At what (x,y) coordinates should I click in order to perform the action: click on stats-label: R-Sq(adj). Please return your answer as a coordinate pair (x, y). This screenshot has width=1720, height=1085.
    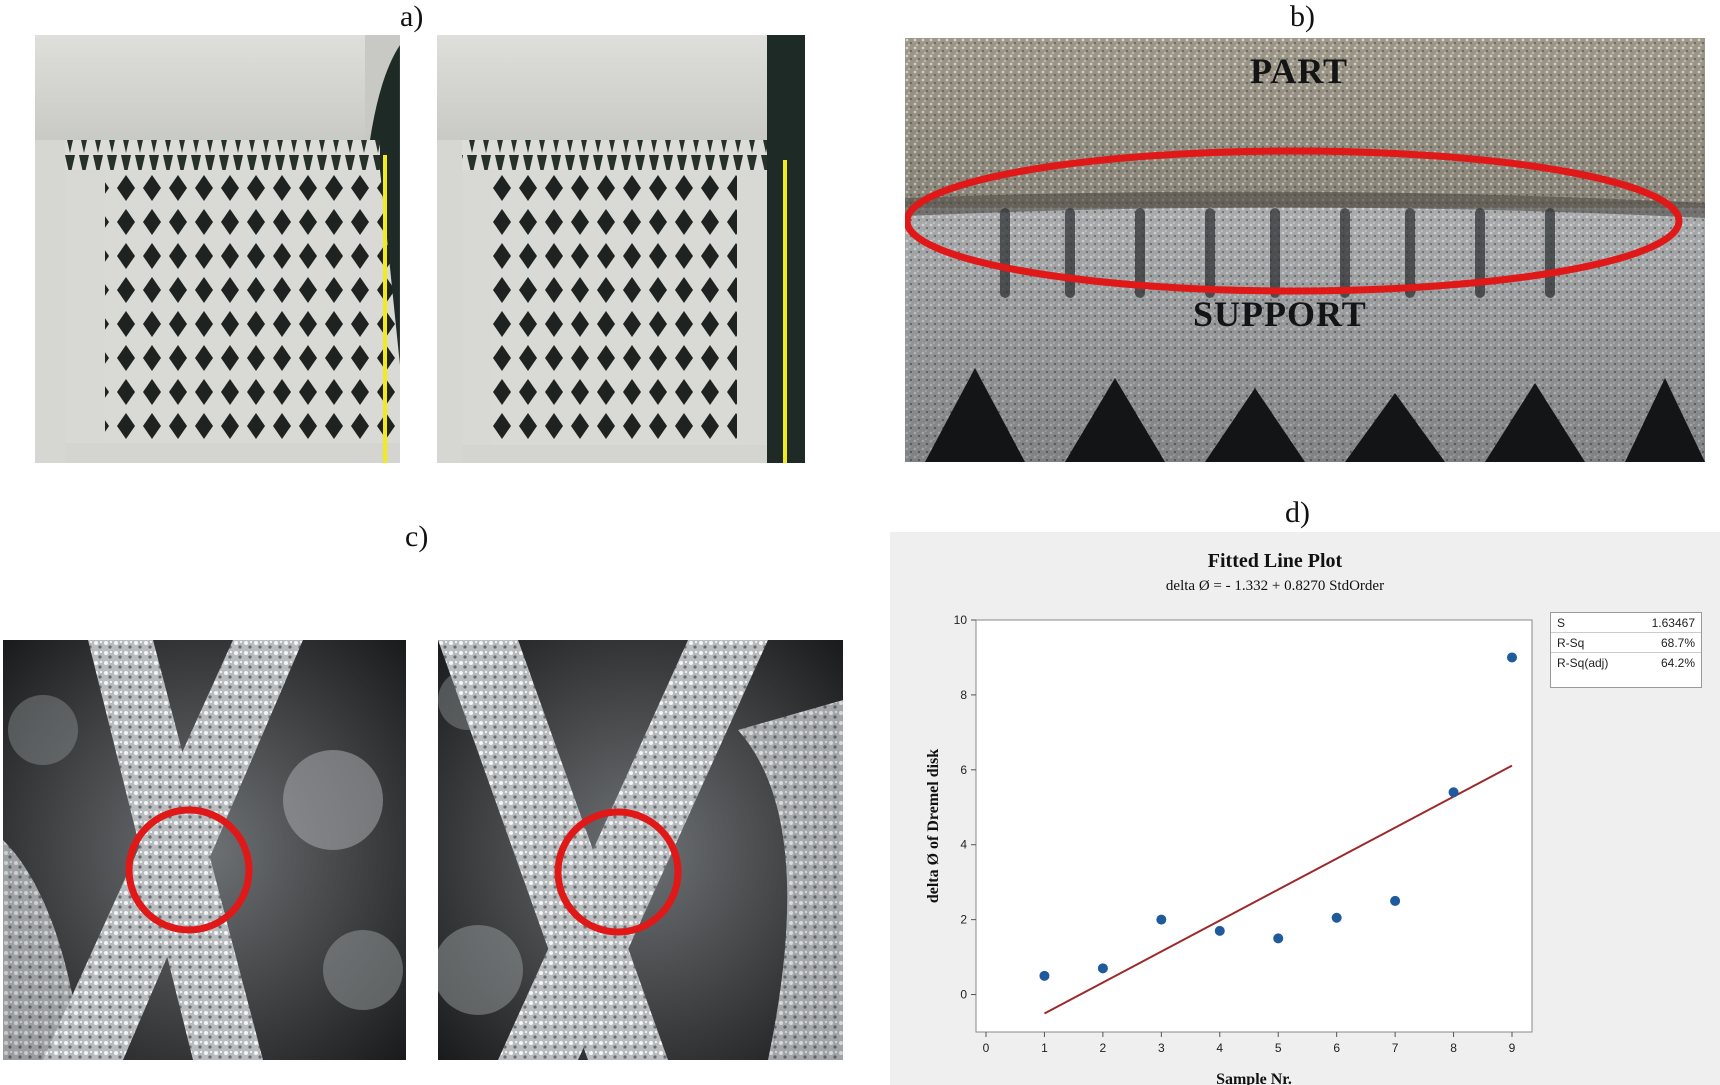
    Looking at the image, I should click on (1583, 663).